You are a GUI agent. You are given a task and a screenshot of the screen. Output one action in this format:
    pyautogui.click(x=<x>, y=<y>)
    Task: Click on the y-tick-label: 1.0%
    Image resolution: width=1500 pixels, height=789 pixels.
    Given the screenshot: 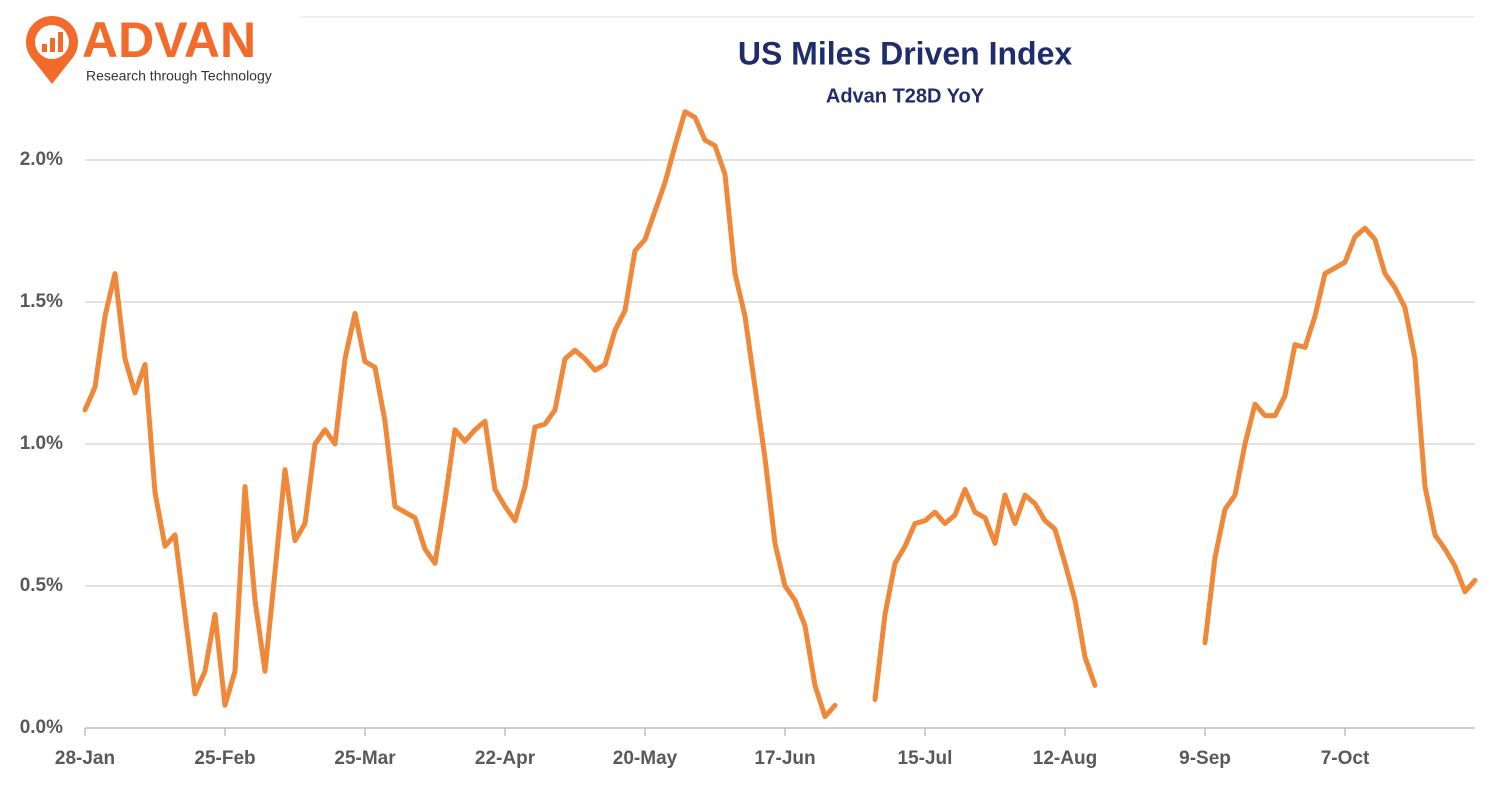 What is the action you would take?
    pyautogui.click(x=41, y=443)
    